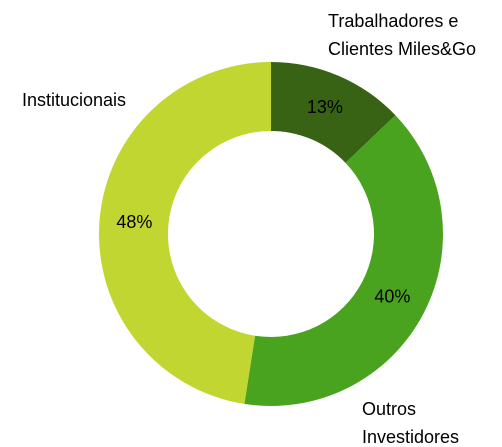 The height and width of the screenshot is (447, 502). What do you see at coordinates (410, 423) in the screenshot?
I see `category-label: Outros Investidores` at bounding box center [410, 423].